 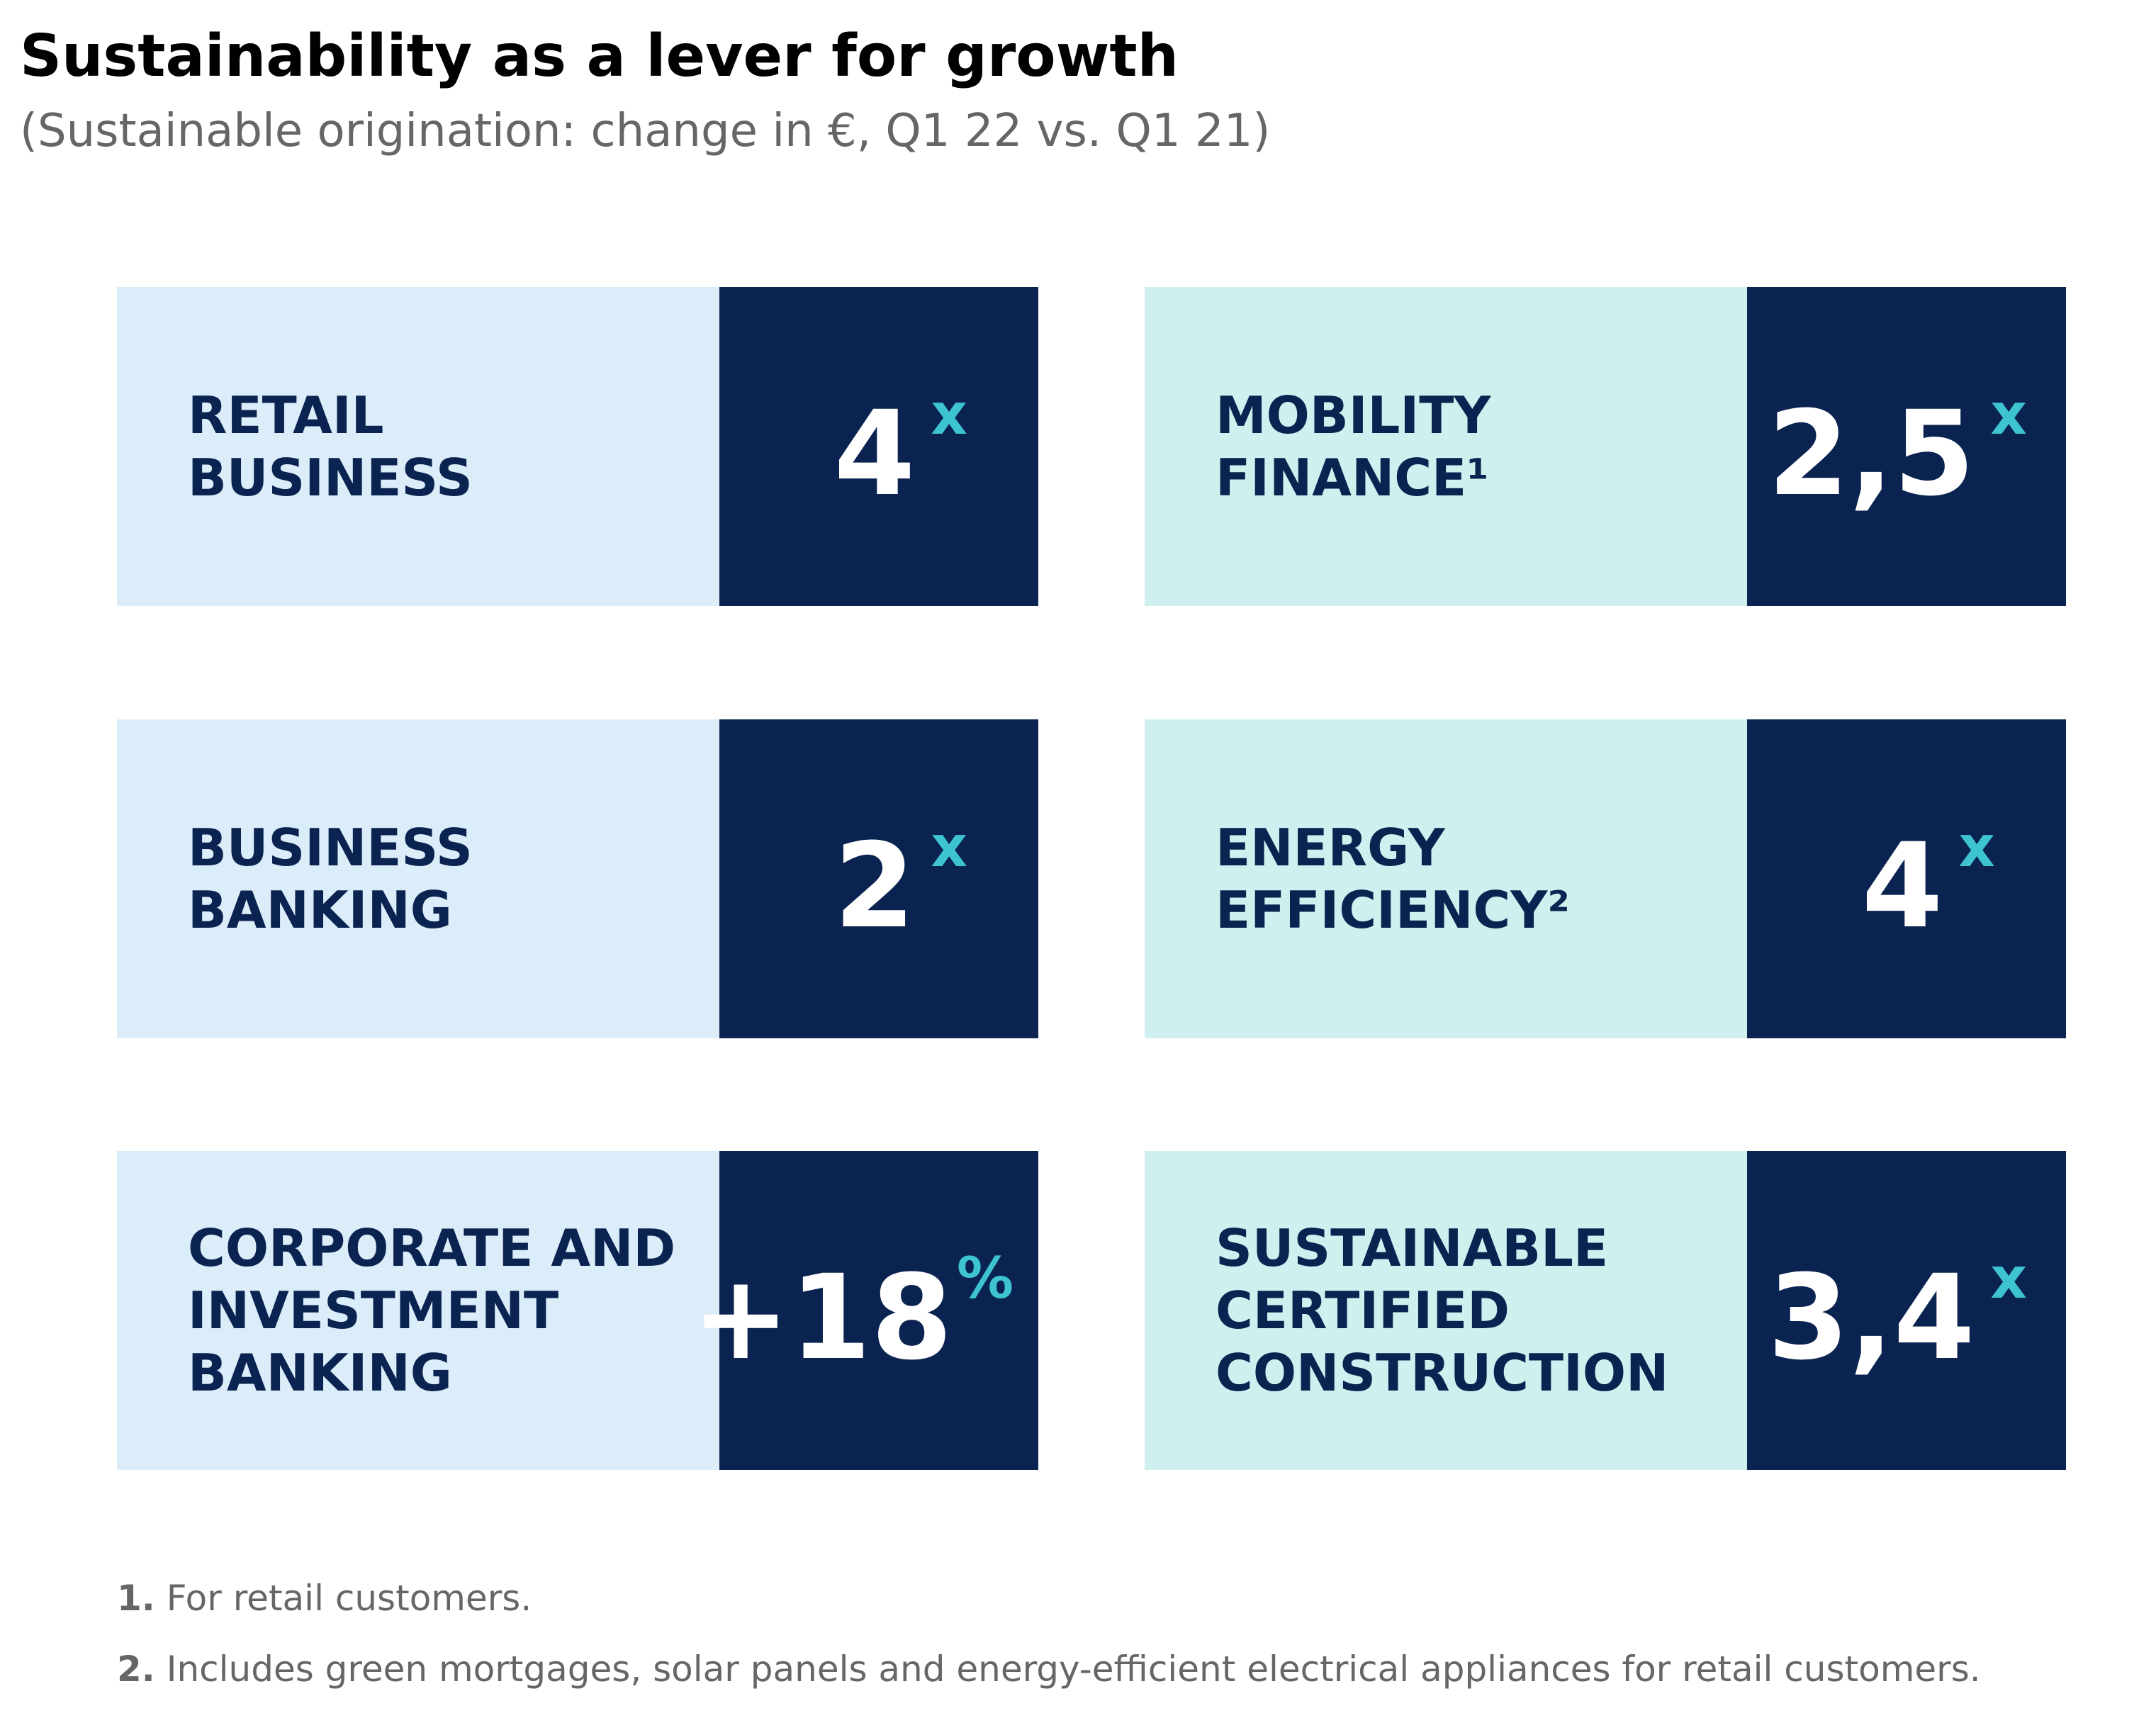 I want to click on card-value-panel: +18 %, so click(x=865, y=1311).